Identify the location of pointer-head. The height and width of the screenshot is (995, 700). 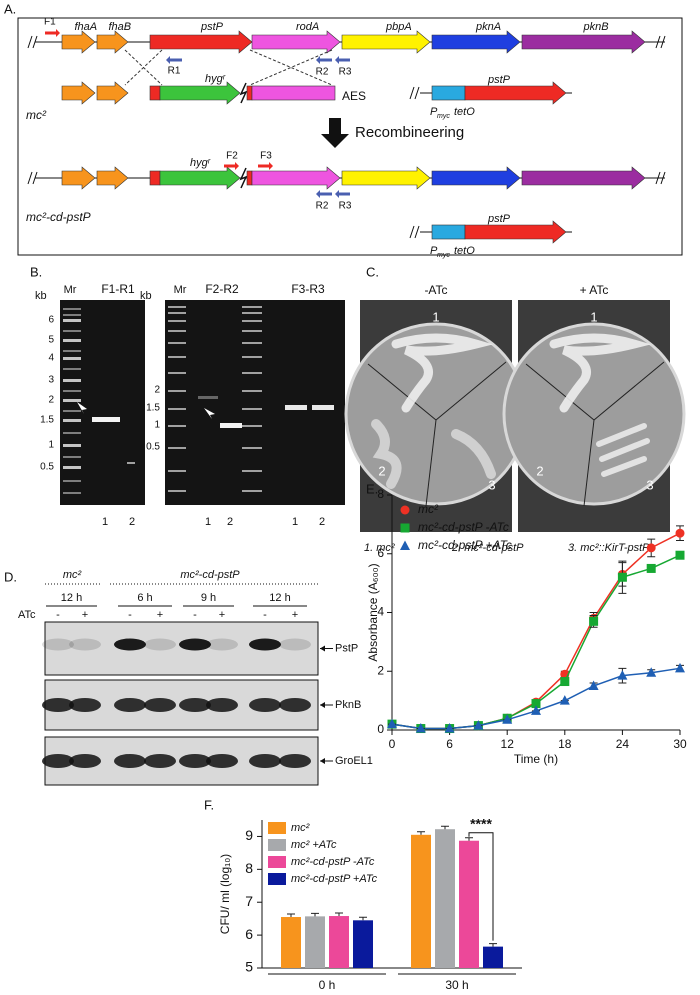
(322, 761).